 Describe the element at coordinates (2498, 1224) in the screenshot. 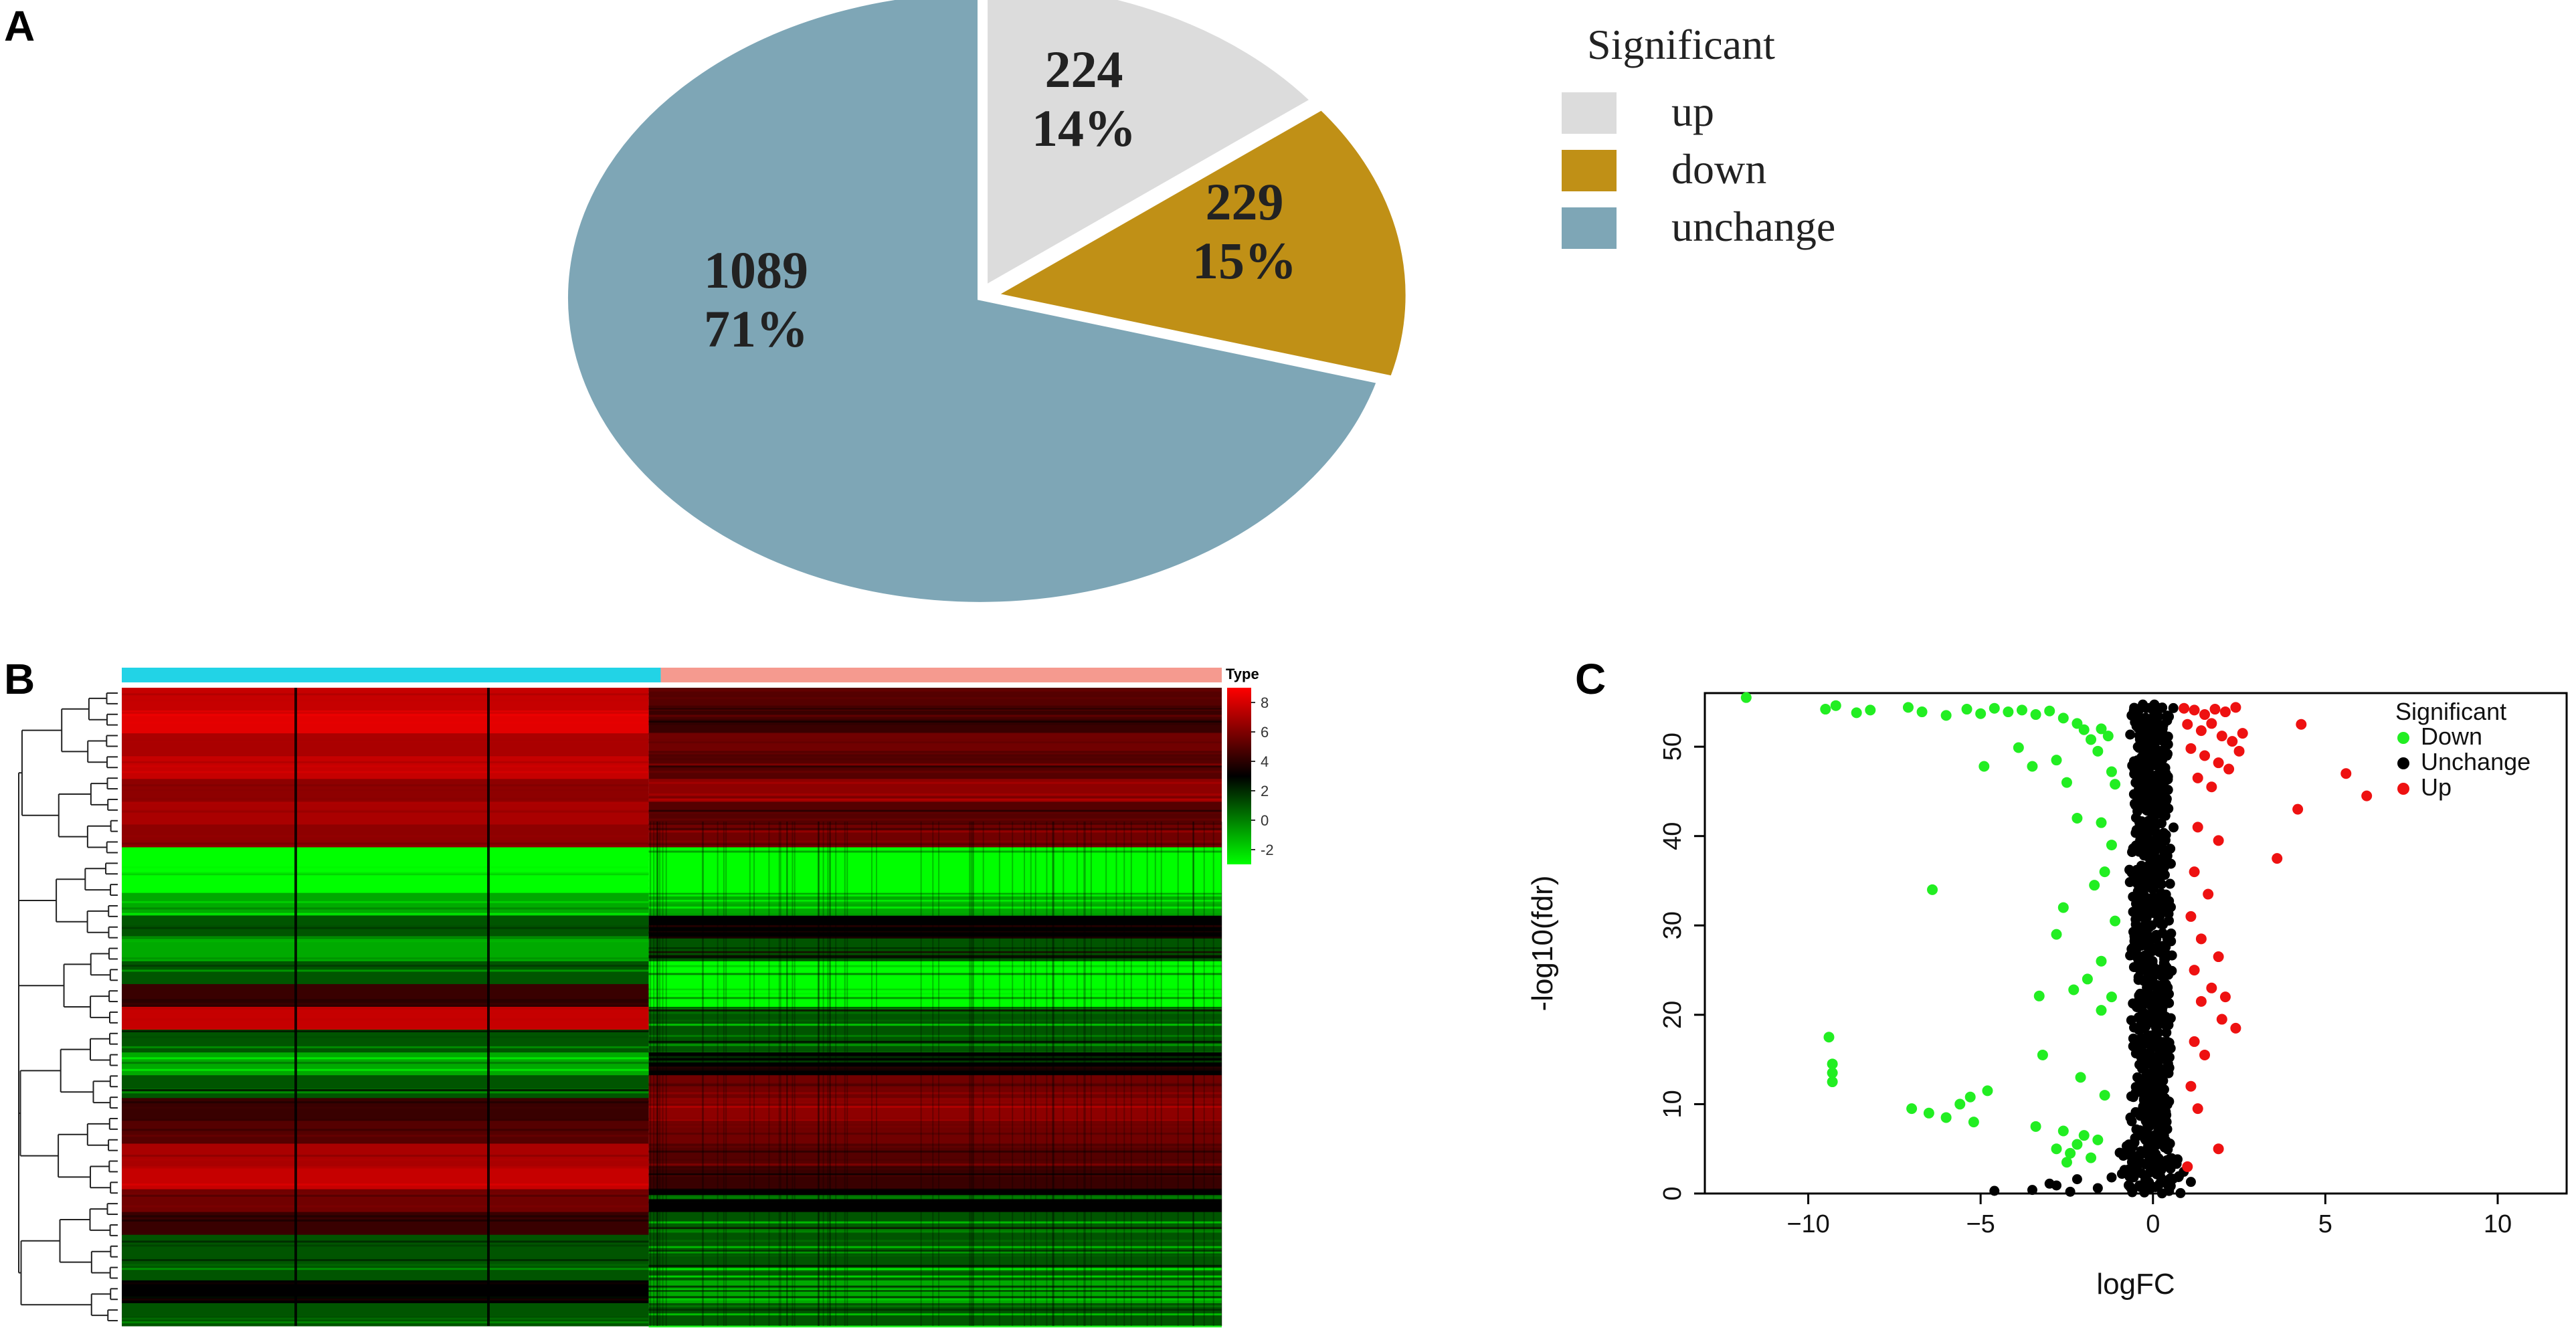

I see `x-tick-label: 10` at that location.